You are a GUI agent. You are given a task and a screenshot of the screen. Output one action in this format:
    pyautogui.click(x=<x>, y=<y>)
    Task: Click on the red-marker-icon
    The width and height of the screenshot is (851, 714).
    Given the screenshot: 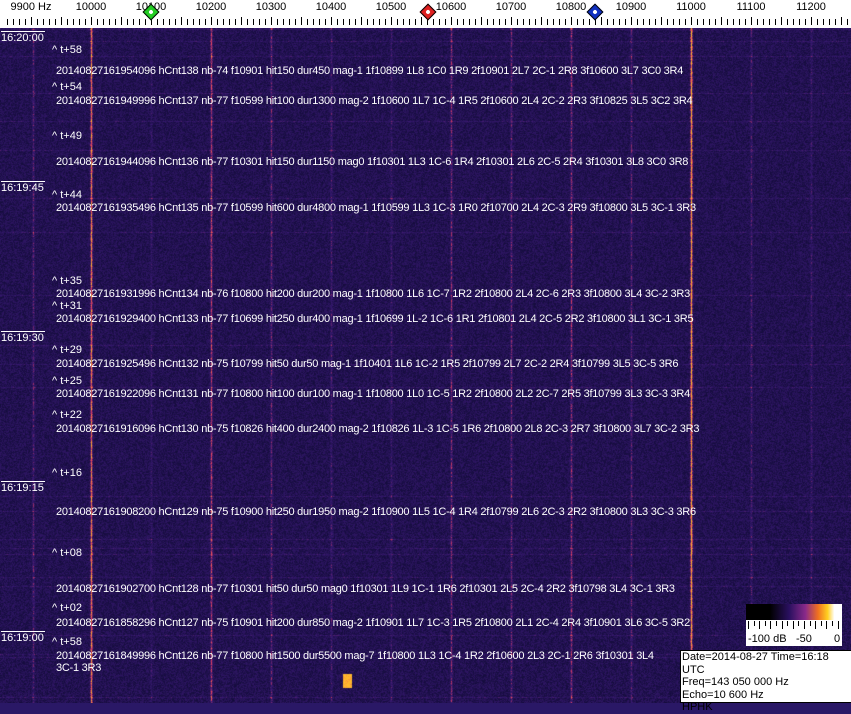 What is the action you would take?
    pyautogui.click(x=428, y=12)
    